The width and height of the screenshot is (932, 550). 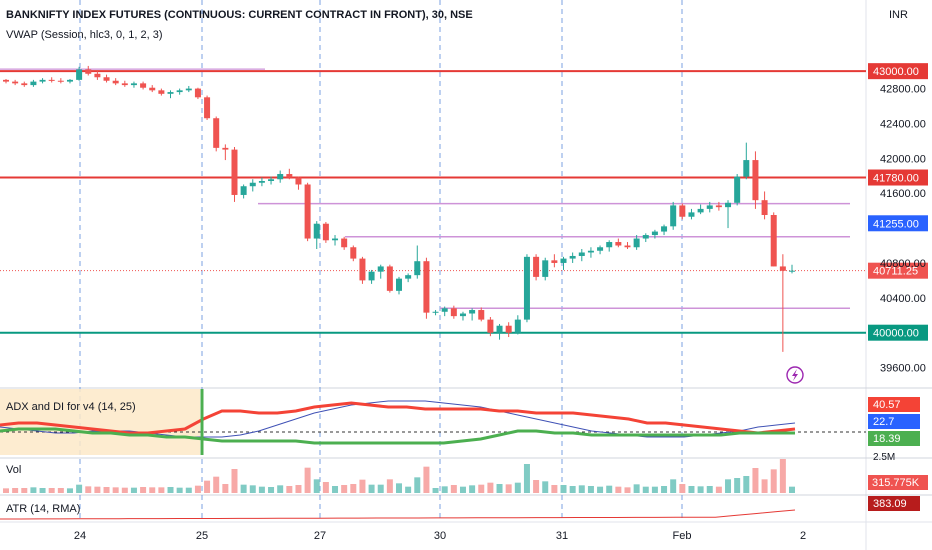 I want to click on price-tick-label: 40800.00, so click(x=903, y=264).